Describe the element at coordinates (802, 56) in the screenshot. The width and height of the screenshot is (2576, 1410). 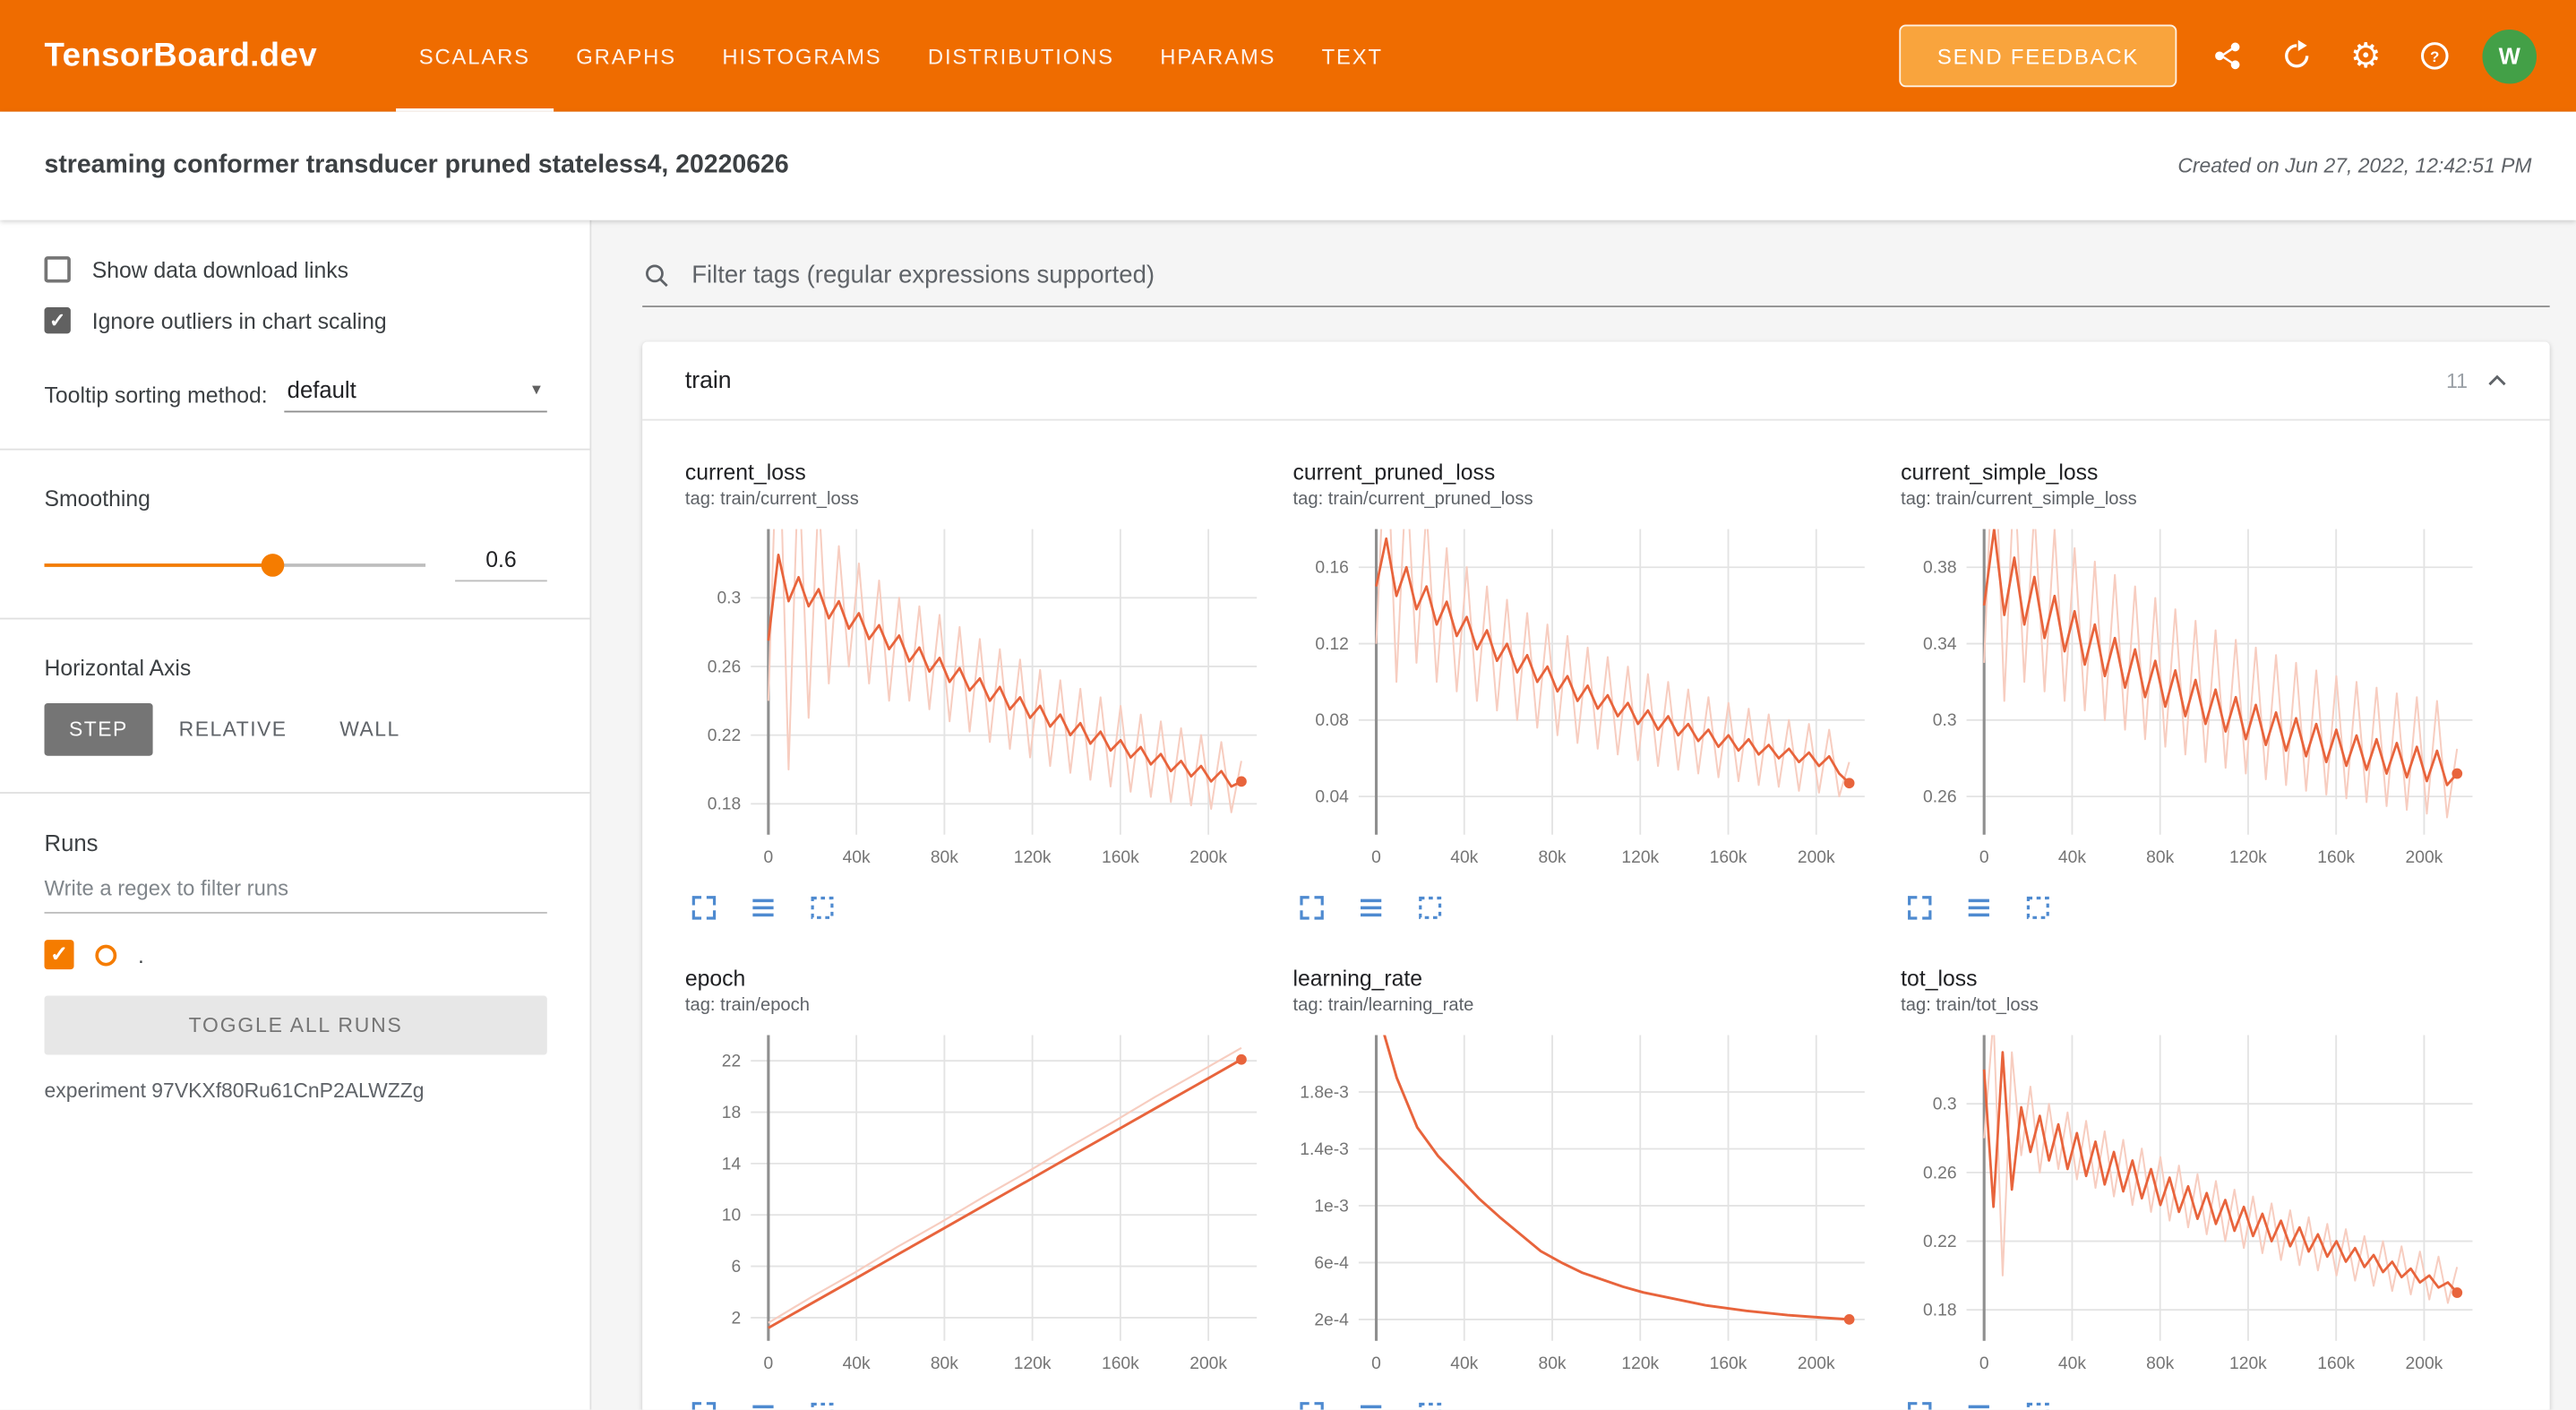
I see `tab-histograms: HISTOGRAMS` at that location.